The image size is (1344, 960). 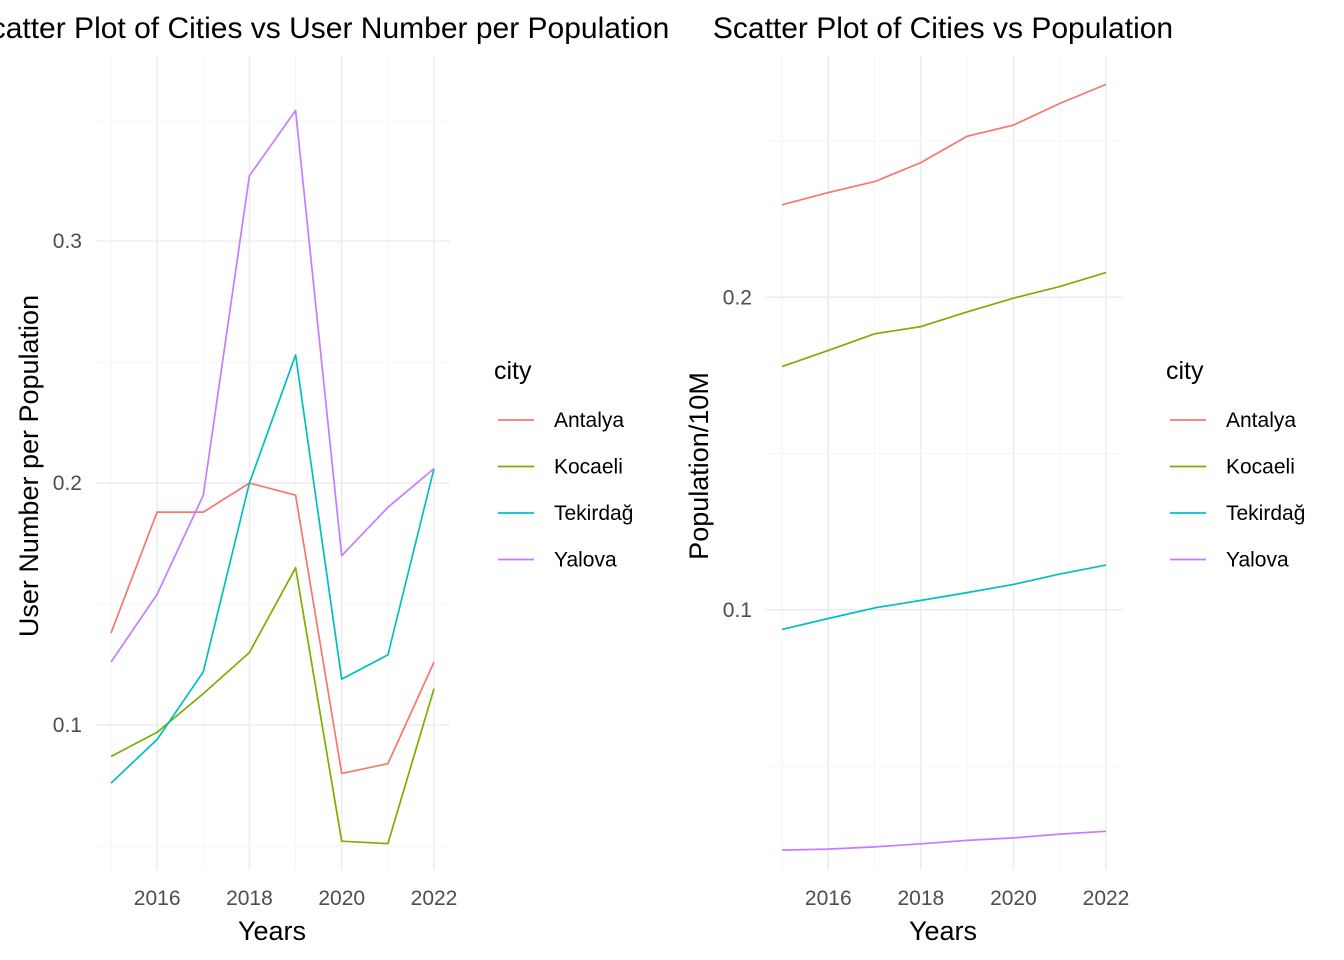 What do you see at coordinates (67, 241) in the screenshot?
I see `y-tick-label: 0.3` at bounding box center [67, 241].